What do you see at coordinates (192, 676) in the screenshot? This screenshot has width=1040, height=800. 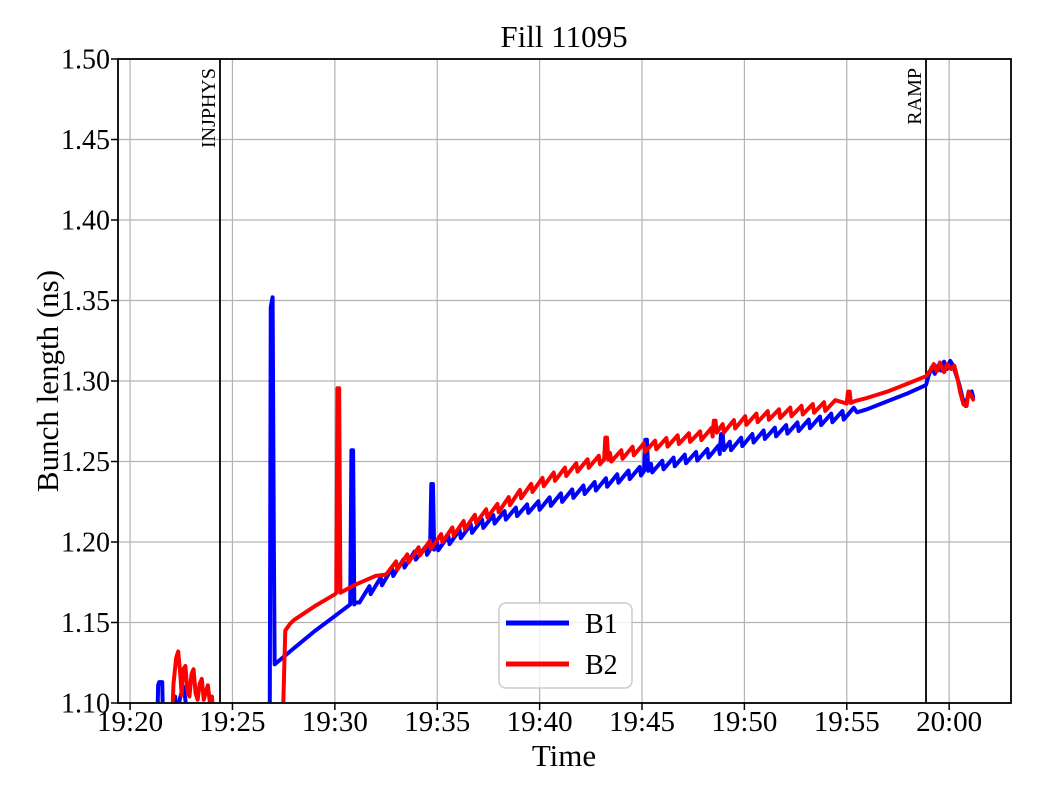 I see `series-B2-line` at bounding box center [192, 676].